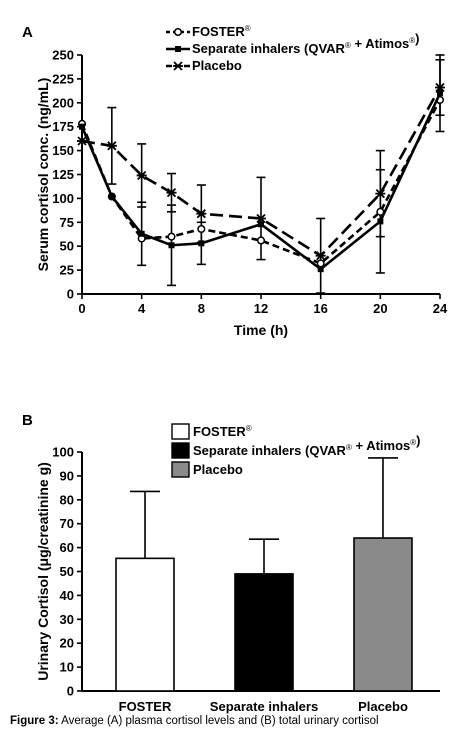 Image resolution: width=474 pixels, height=736 pixels. I want to click on y-tick-label: 200, so click(63, 102).